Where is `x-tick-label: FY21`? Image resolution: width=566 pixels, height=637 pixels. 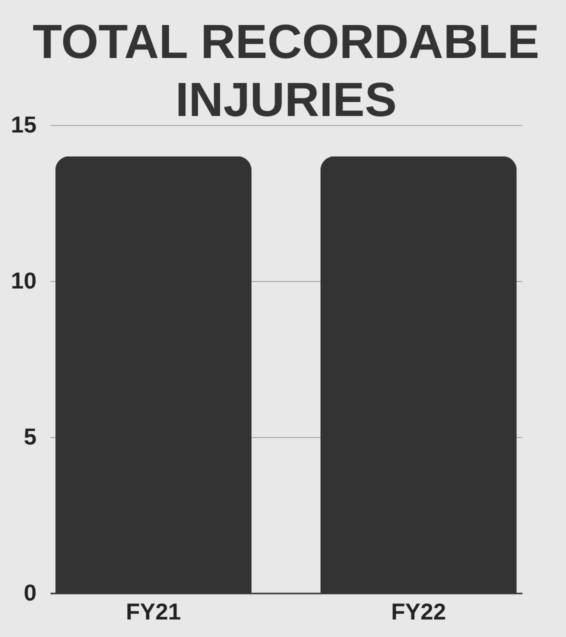 x-tick-label: FY21 is located at coordinates (154, 611).